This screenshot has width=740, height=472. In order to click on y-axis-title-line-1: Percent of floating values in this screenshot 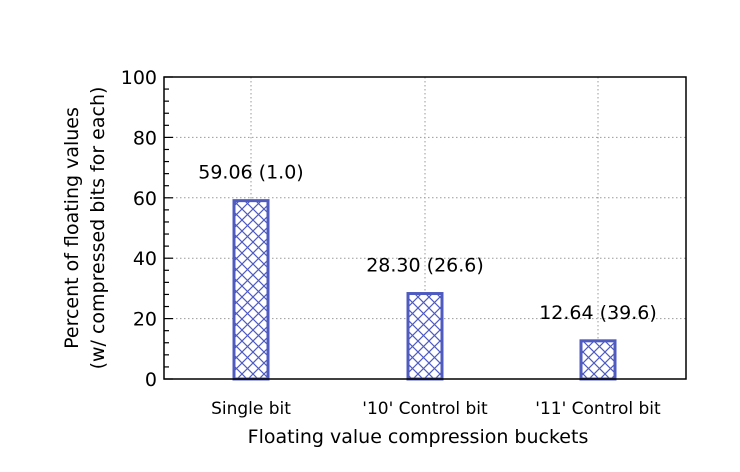, I will do `click(72, 228)`.